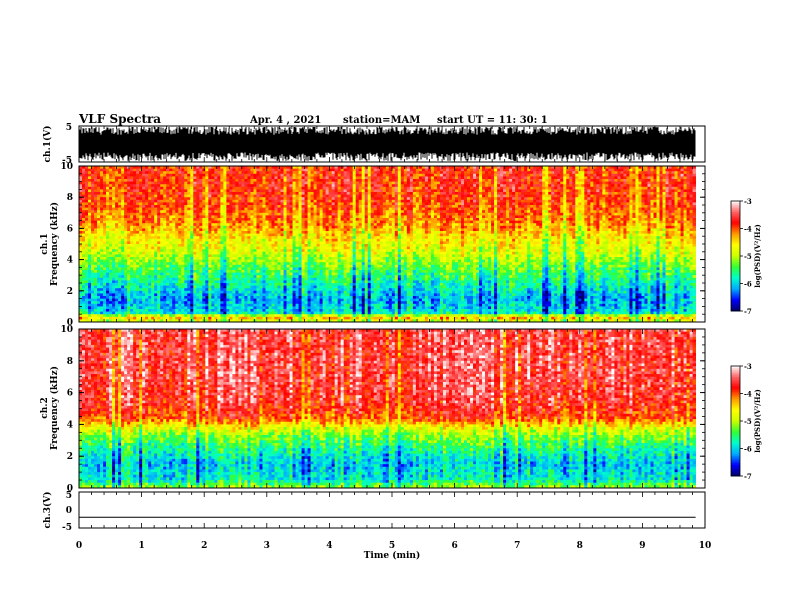 This screenshot has width=792, height=612. Describe the element at coordinates (757, 421) in the screenshot. I see `cb2-label: log(PSD)(V²/Hz)` at that location.